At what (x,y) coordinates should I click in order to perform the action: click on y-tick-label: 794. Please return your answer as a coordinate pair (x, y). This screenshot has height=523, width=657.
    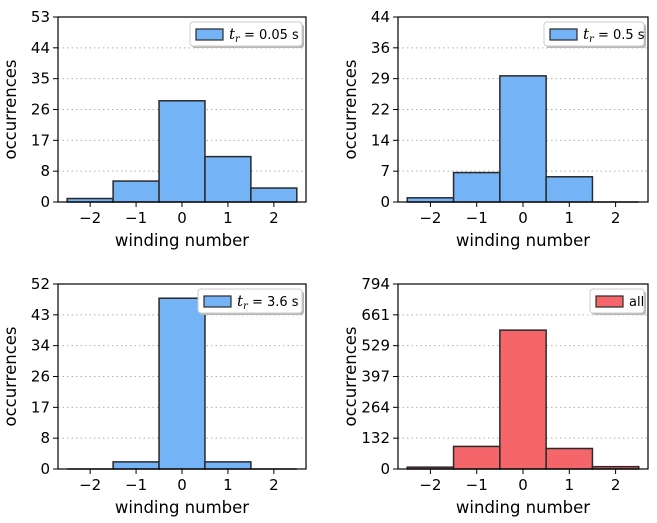
    Looking at the image, I should click on (375, 284).